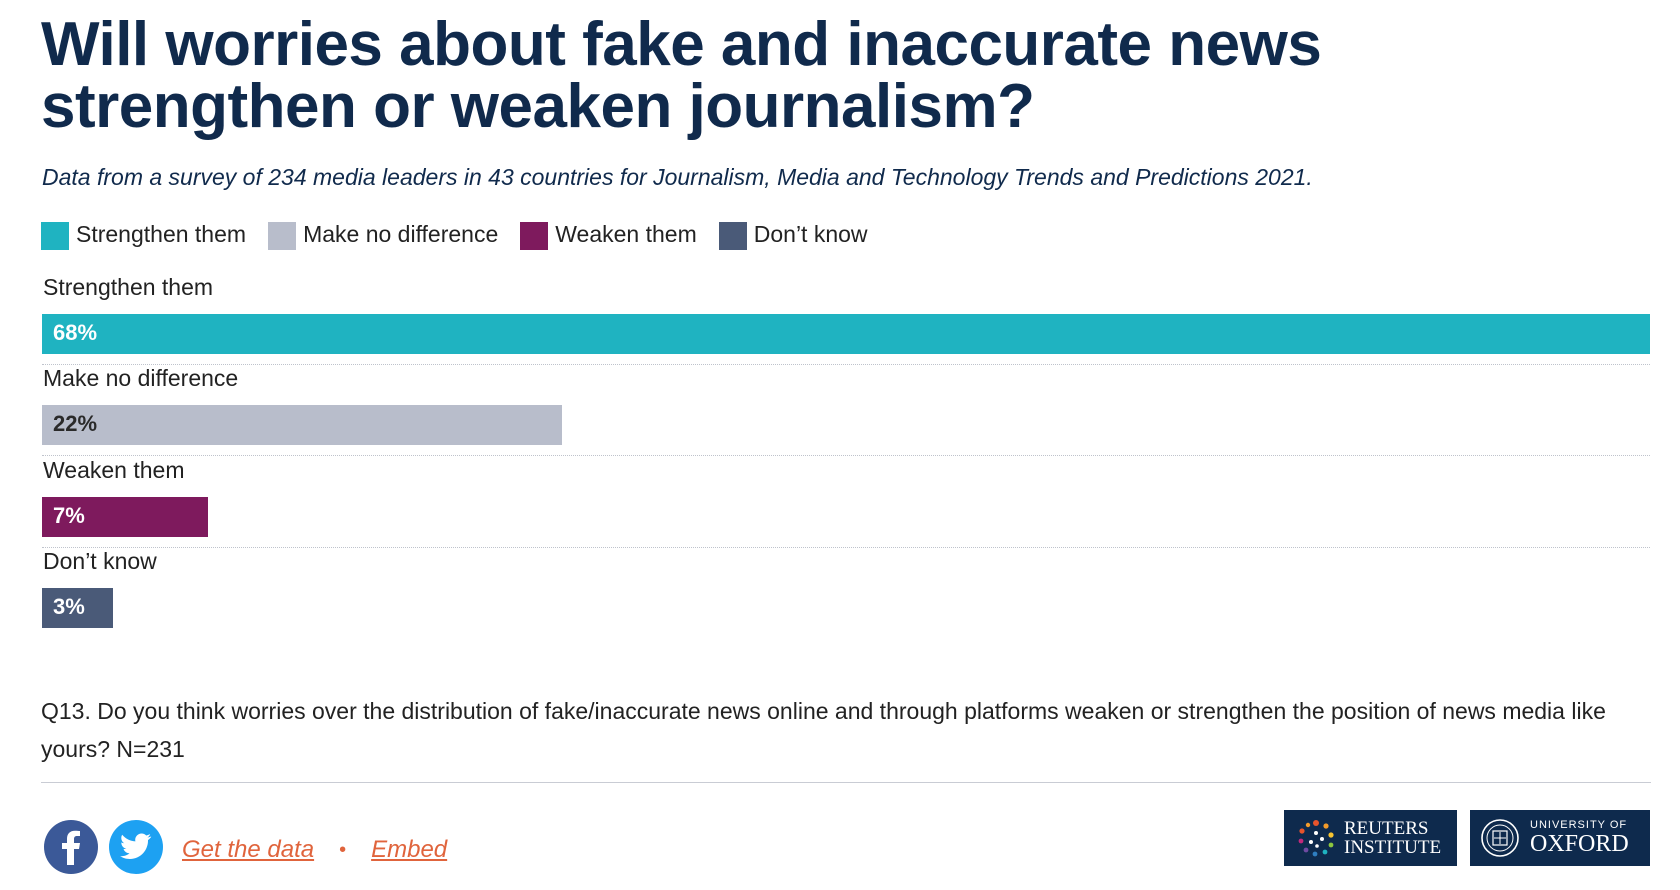 This screenshot has width=1680, height=890. What do you see at coordinates (1579, 825) in the screenshot?
I see `oxford-line1: UNIVERSITY OF` at bounding box center [1579, 825].